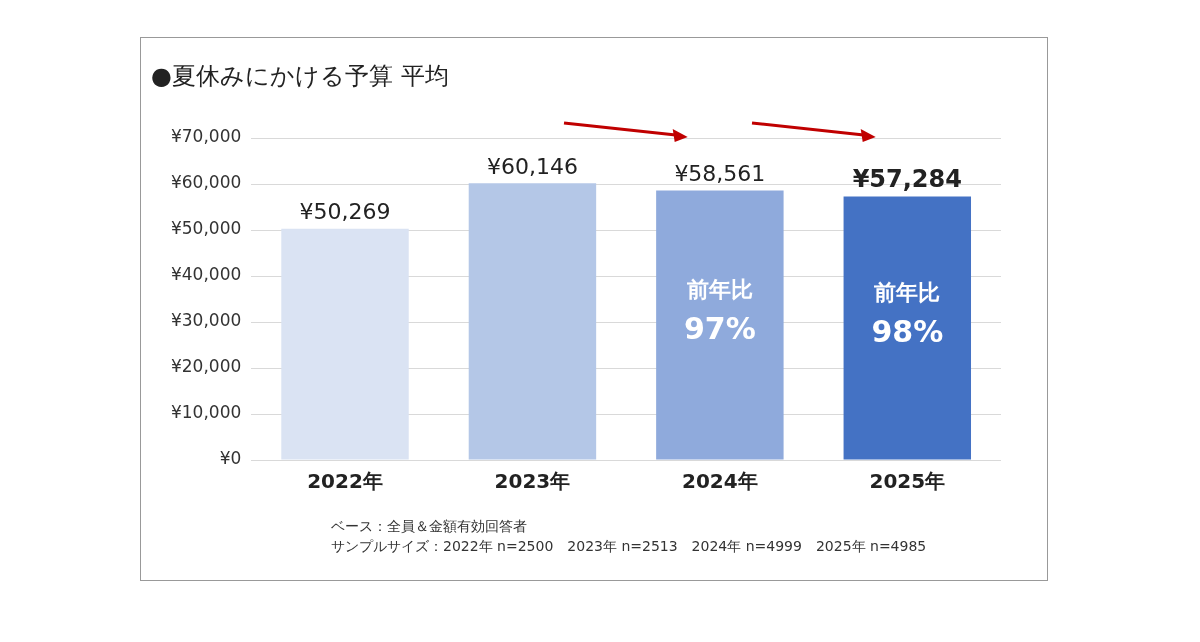 The width and height of the screenshot is (1200, 642). What do you see at coordinates (719, 312) in the screenshot?
I see `annotation: 前年比 97%` at bounding box center [719, 312].